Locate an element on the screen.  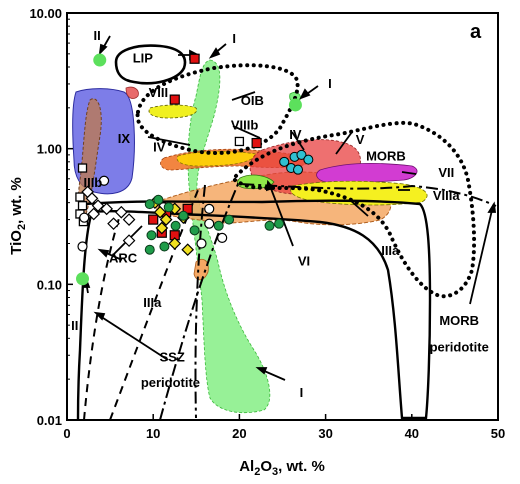
field-label: VIII is located at coordinates (159, 92).